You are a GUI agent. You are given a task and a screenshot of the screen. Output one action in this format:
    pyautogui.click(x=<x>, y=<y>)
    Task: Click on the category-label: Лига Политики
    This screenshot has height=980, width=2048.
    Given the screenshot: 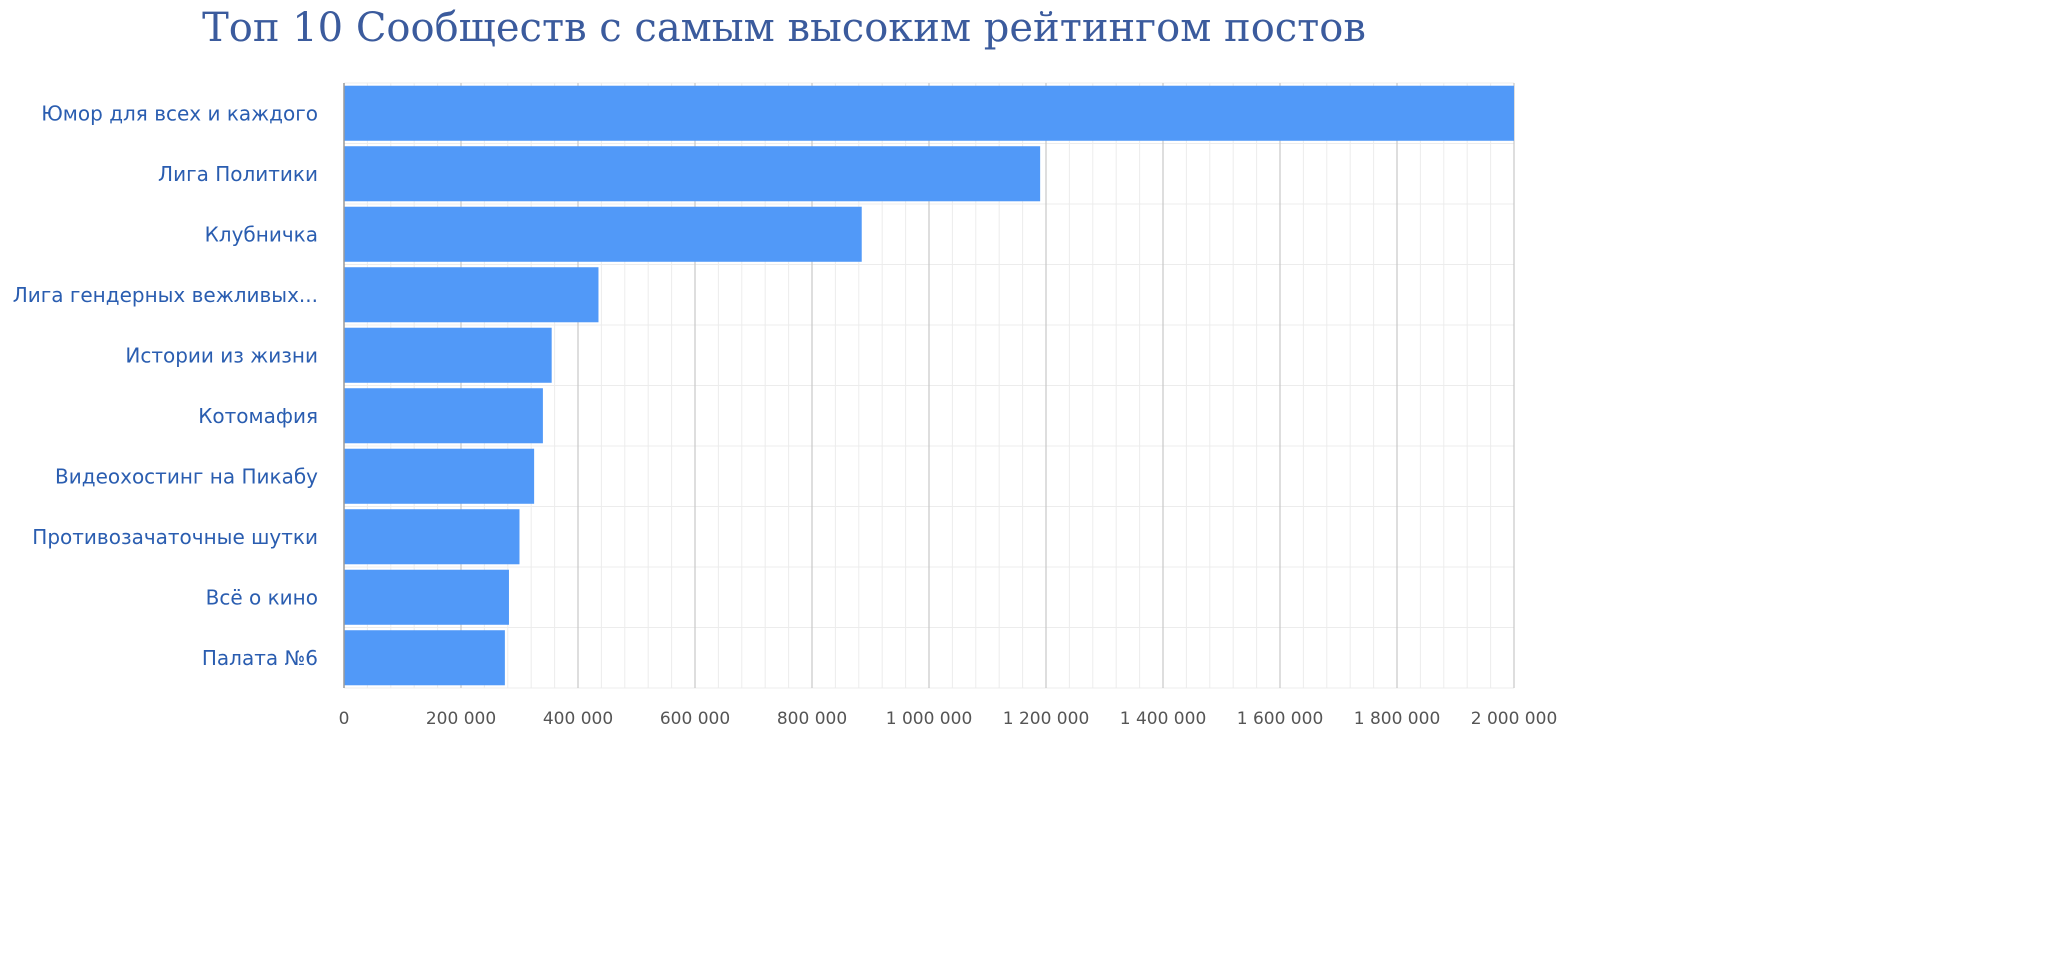 What is the action you would take?
    pyautogui.click(x=238, y=174)
    